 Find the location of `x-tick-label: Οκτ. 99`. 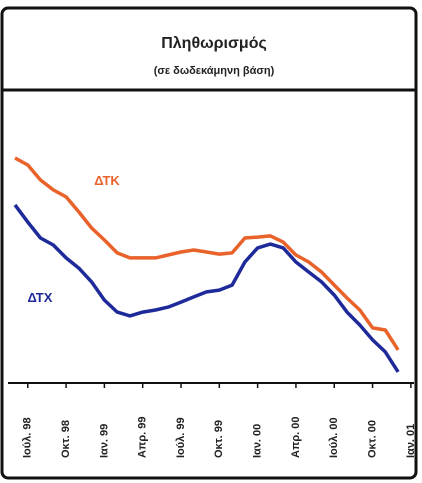

x-tick-label: Οκτ. 99 is located at coordinates (219, 439).